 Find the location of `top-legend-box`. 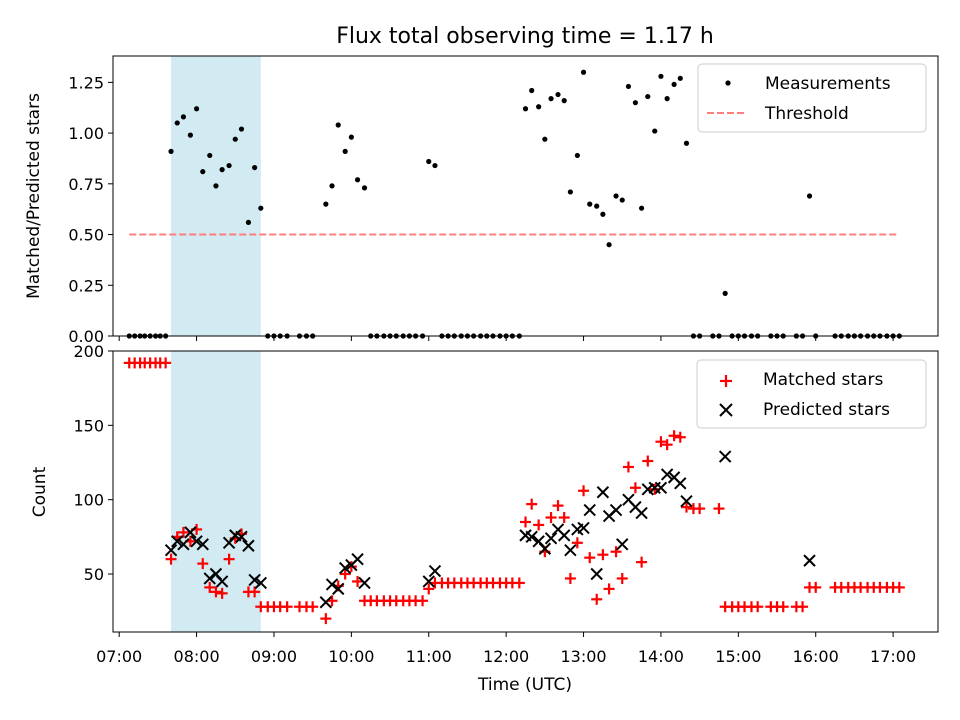

top-legend-box is located at coordinates (812, 98).